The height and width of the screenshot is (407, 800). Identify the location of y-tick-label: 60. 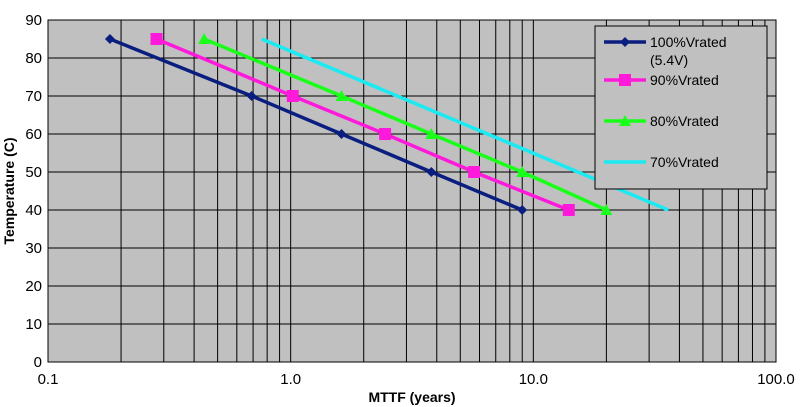
(33, 134).